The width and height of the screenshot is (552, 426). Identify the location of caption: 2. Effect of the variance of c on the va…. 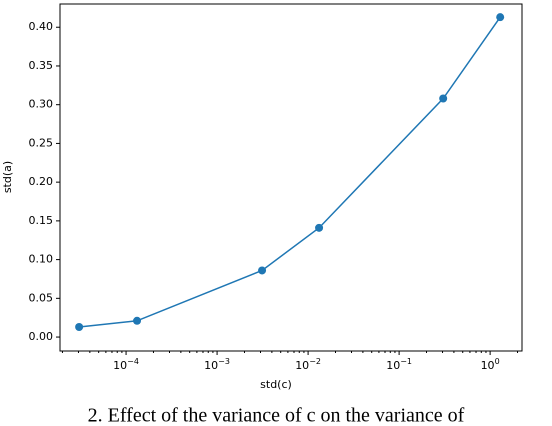
(276, 415).